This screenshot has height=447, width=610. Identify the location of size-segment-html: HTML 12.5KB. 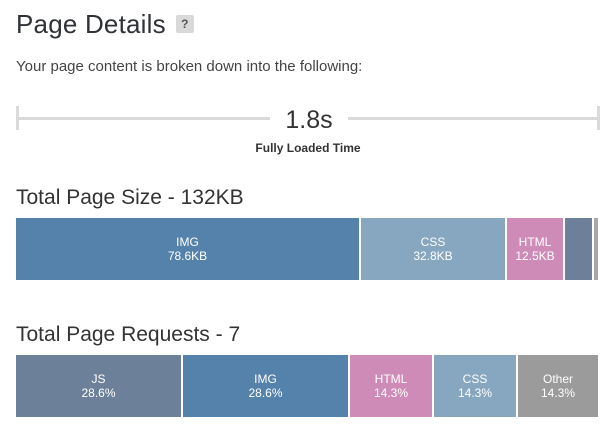
(536, 249).